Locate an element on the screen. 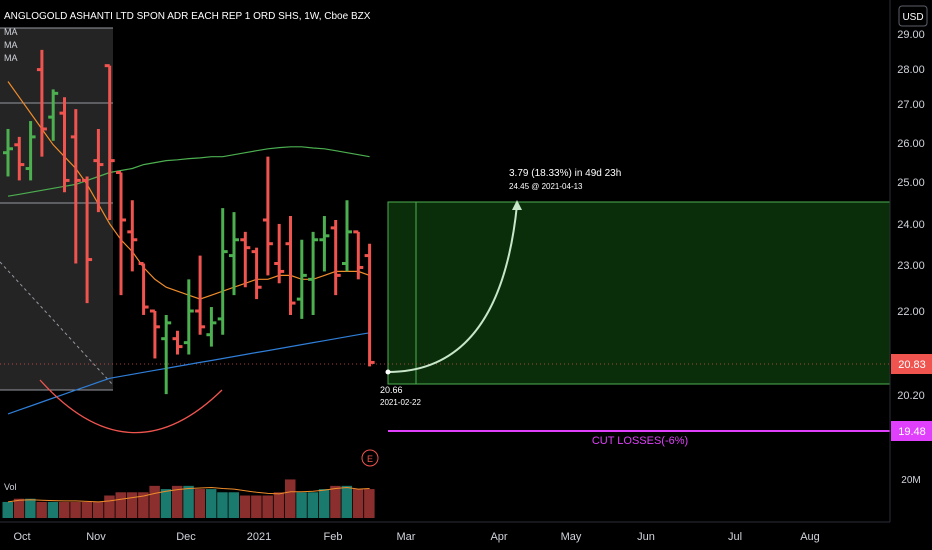 The image size is (932, 550). earnings-icon is located at coordinates (370, 458).